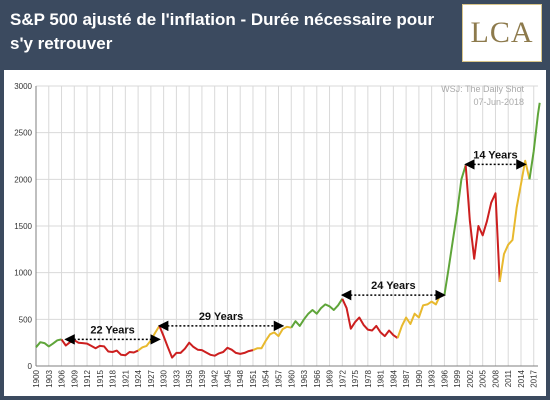 The width and height of the screenshot is (550, 401). Describe the element at coordinates (164, 378) in the screenshot. I see `x-tick-label: 1930` at that location.